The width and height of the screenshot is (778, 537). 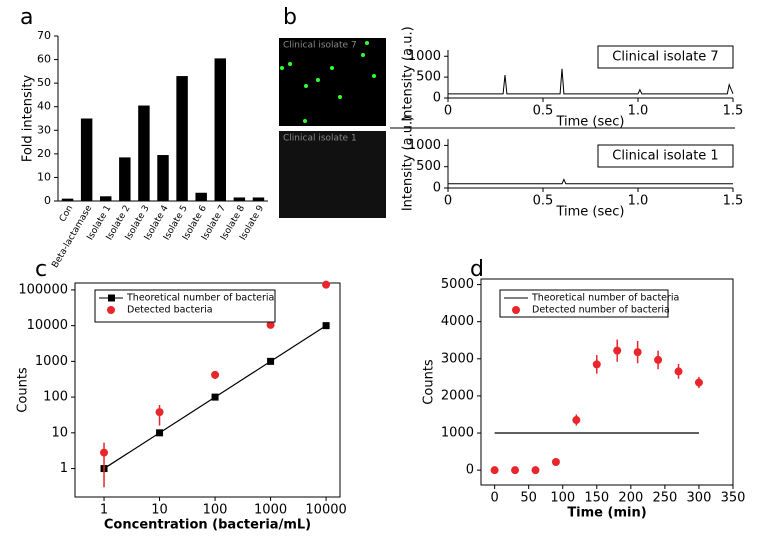 What do you see at coordinates (332, 174) in the screenshot?
I see `image-isolate-1: Clinical isolate 1` at bounding box center [332, 174].